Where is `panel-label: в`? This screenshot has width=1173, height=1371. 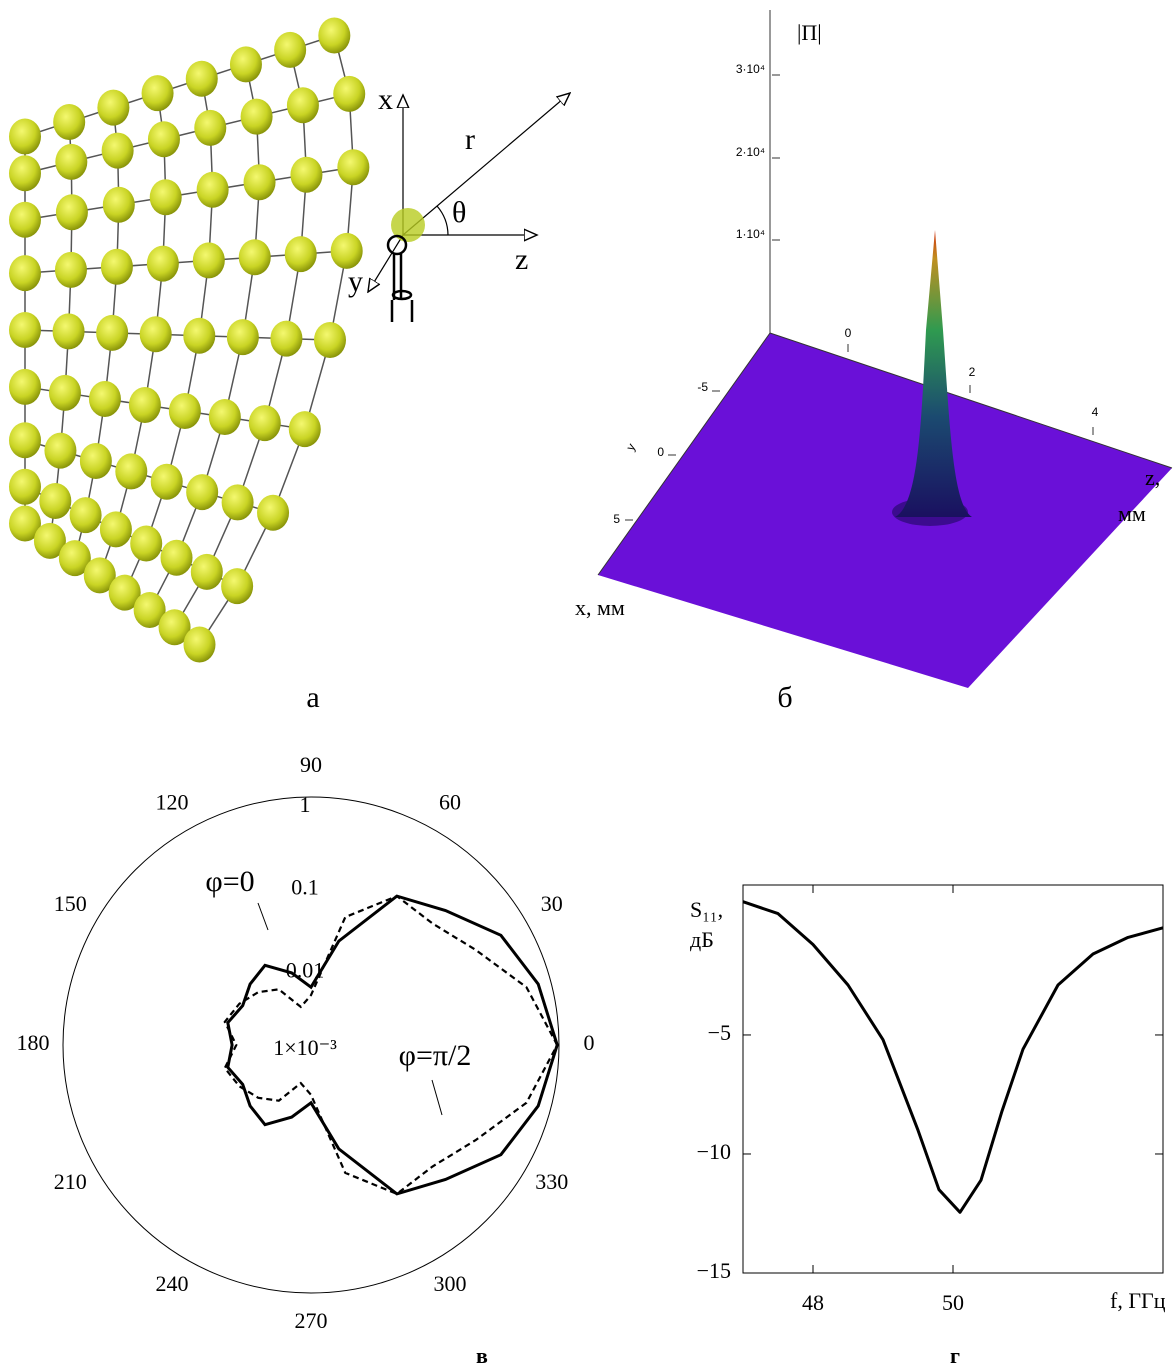 panel-label: в is located at coordinates (482, 1355).